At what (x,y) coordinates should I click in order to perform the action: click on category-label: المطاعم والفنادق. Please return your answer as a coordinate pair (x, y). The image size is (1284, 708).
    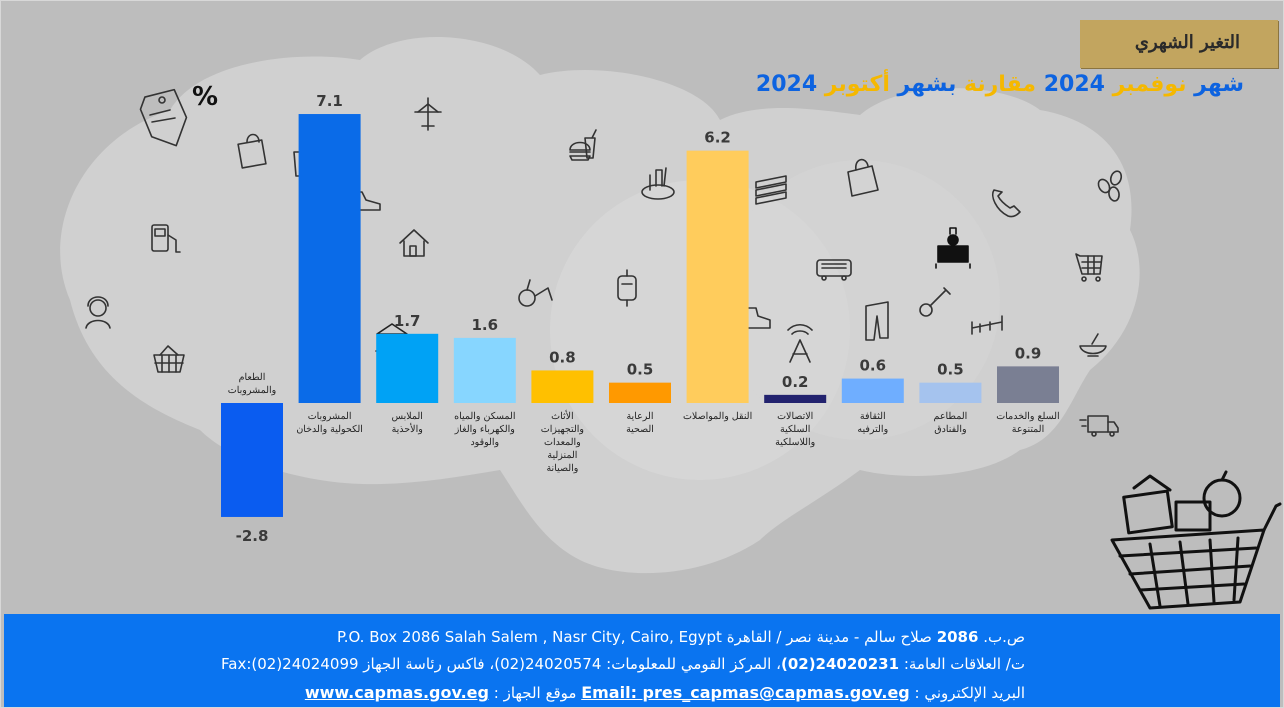
    Looking at the image, I should click on (951, 423).